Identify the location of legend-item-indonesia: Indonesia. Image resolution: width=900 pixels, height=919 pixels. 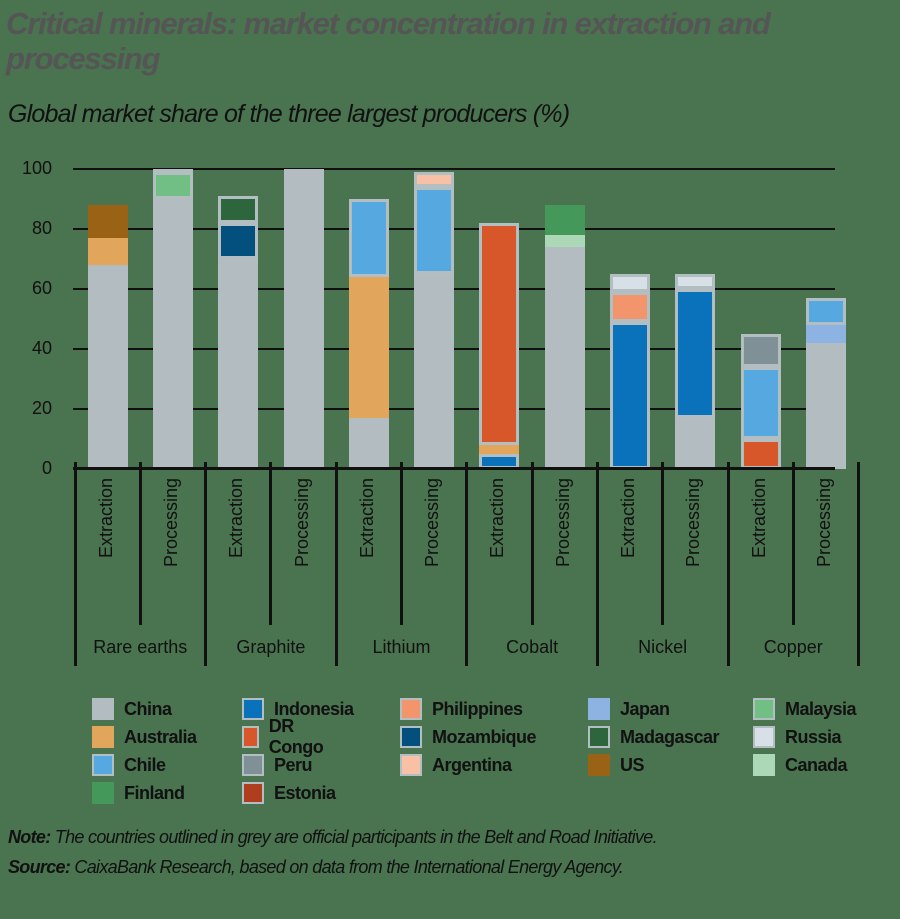
(298, 709).